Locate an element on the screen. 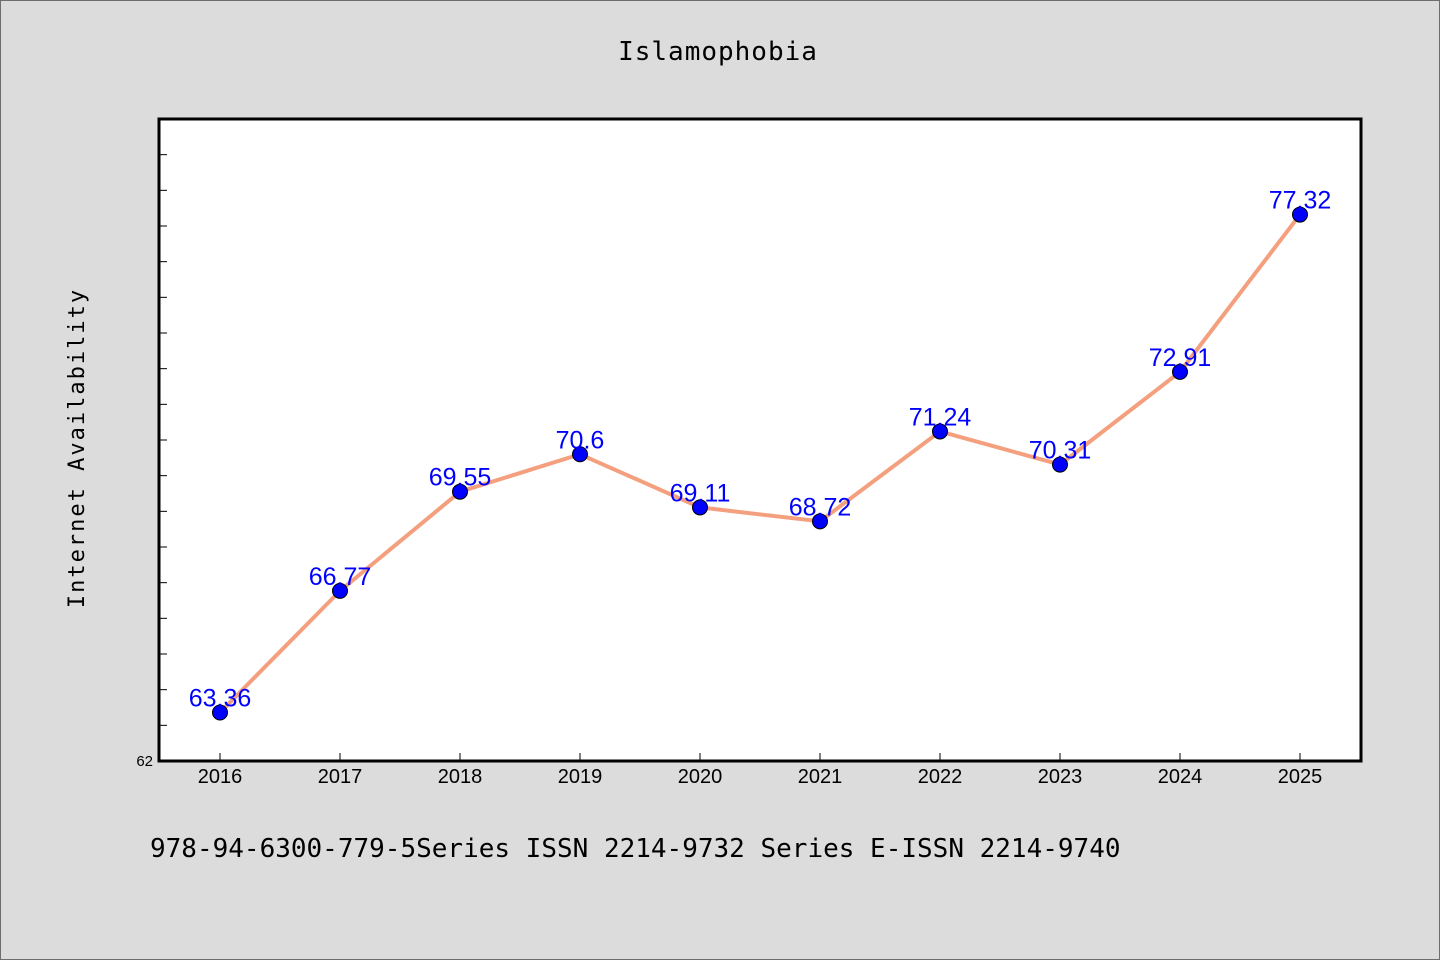 This screenshot has height=960, width=1440. x-tick-label: 2019 is located at coordinates (580, 777).